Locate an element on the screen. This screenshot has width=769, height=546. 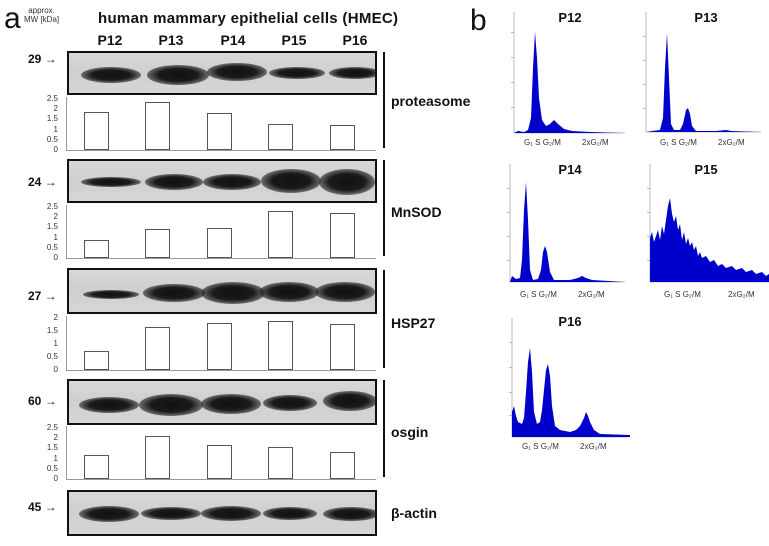
bar-chart-hsp27: 2 1.5 1 0.5 0 is located at coordinates (210, 344).